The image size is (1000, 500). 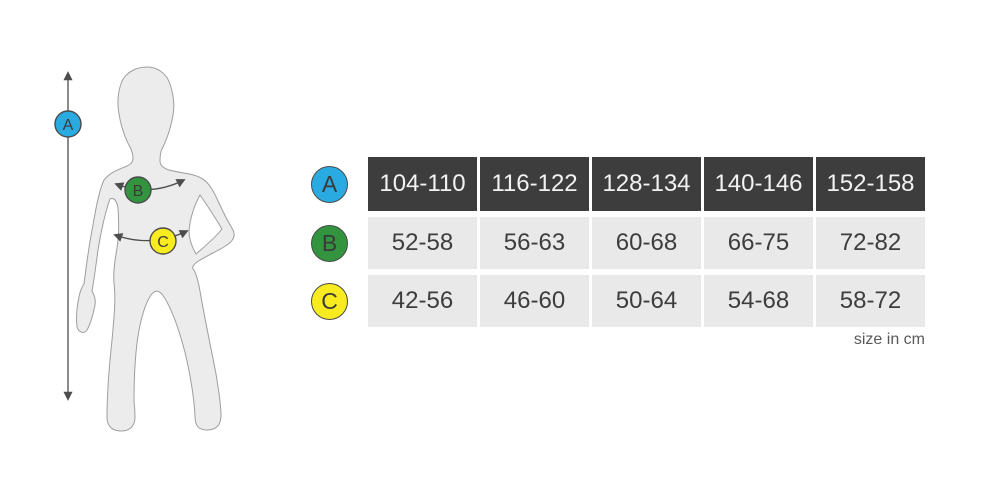 I want to click on table-cell: 58-72, so click(x=870, y=301).